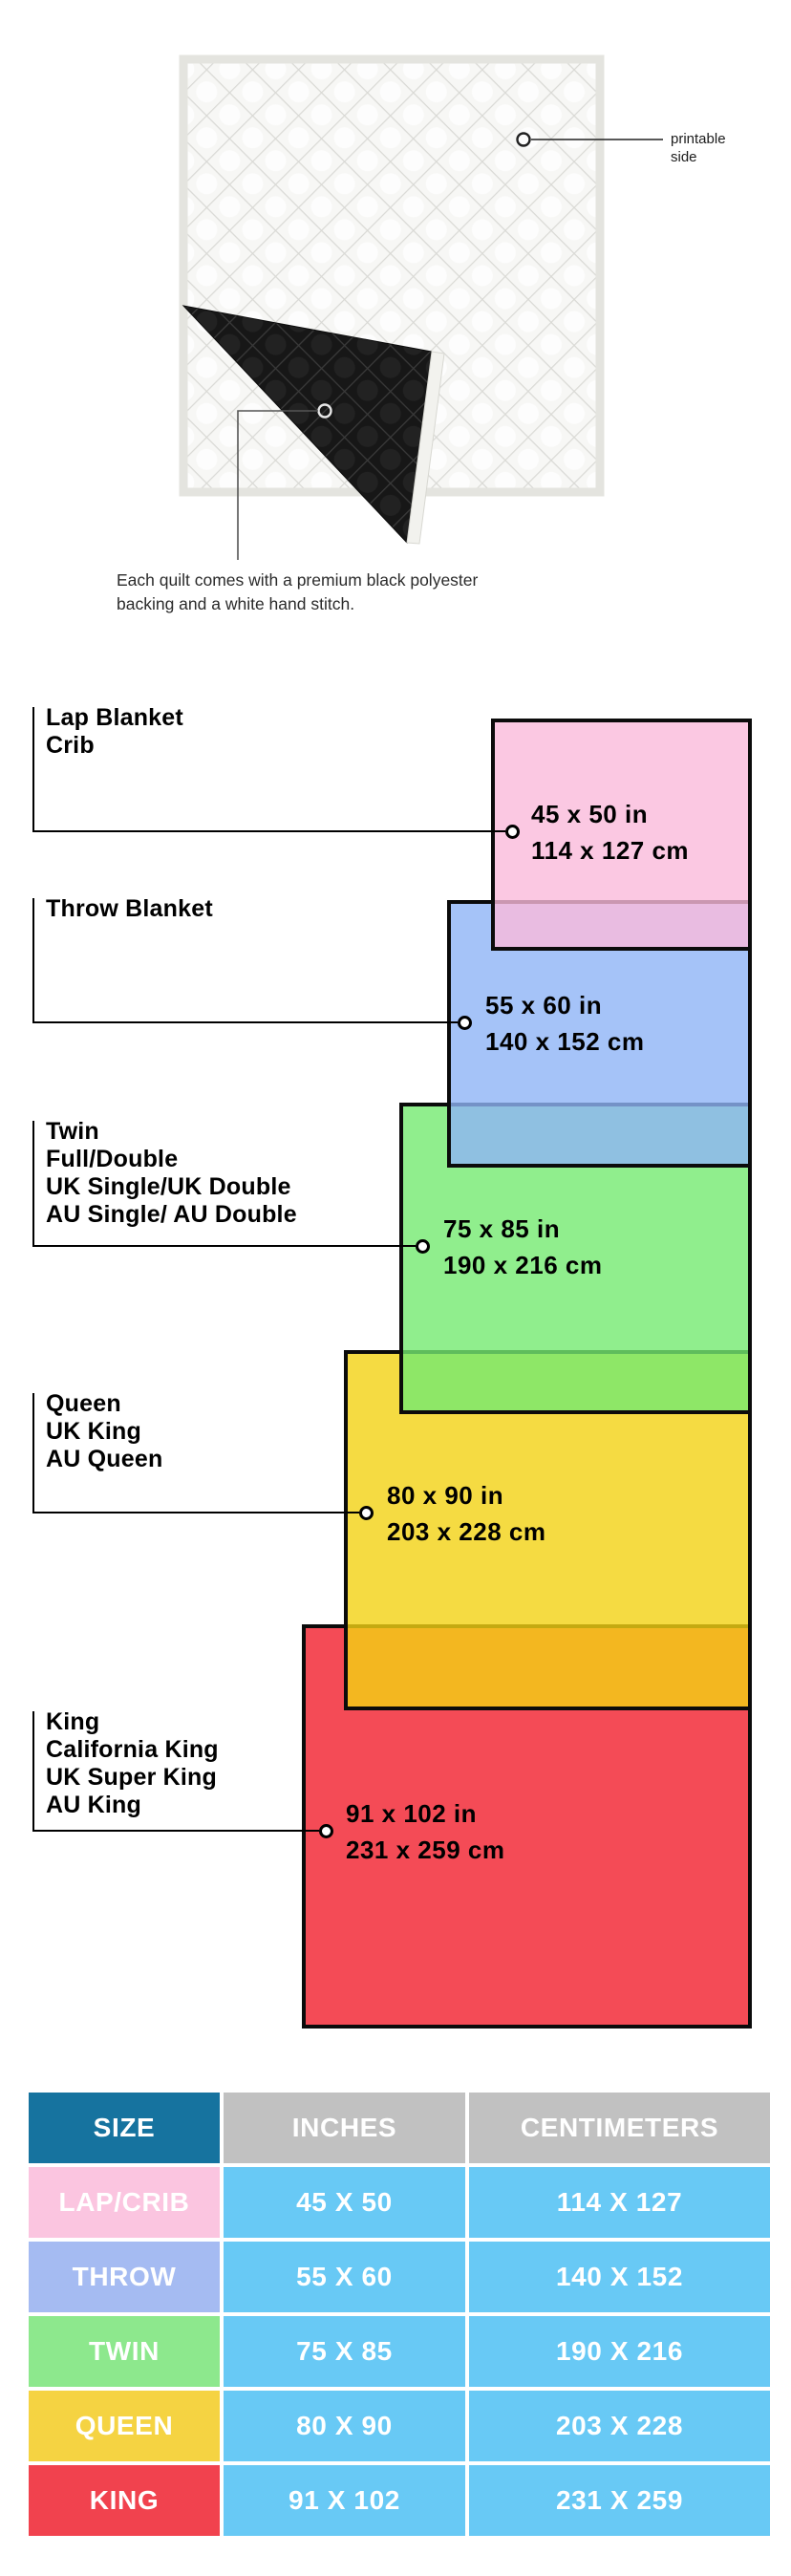  Describe the element at coordinates (344, 2351) in the screenshot. I see `table-row-twin-inches: 75 X 85` at that location.